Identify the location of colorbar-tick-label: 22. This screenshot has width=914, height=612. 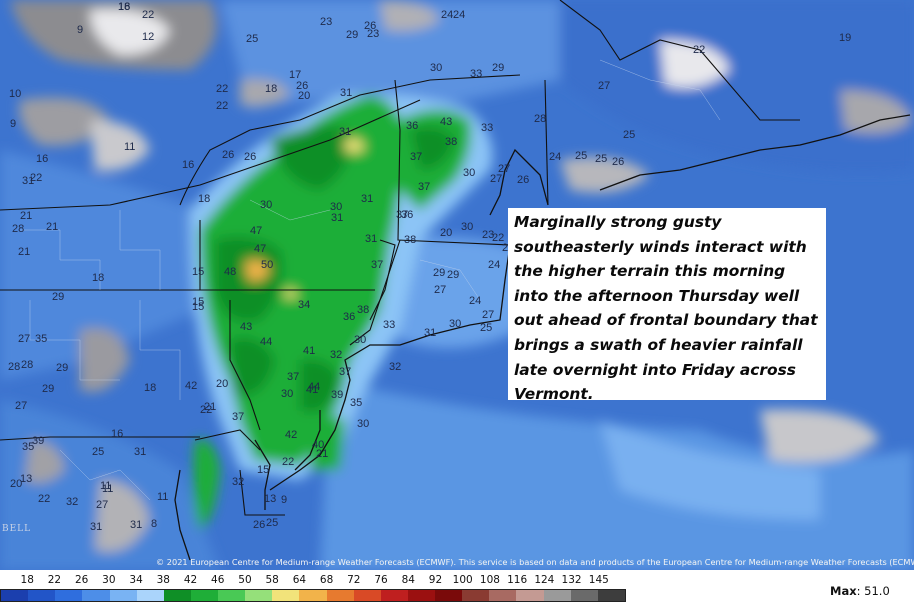
(54, 580).